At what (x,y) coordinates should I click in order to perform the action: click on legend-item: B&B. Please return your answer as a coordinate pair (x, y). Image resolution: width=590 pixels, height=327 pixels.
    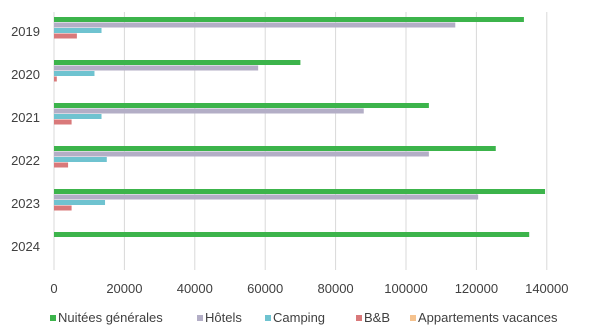
    Looking at the image, I should click on (373, 317).